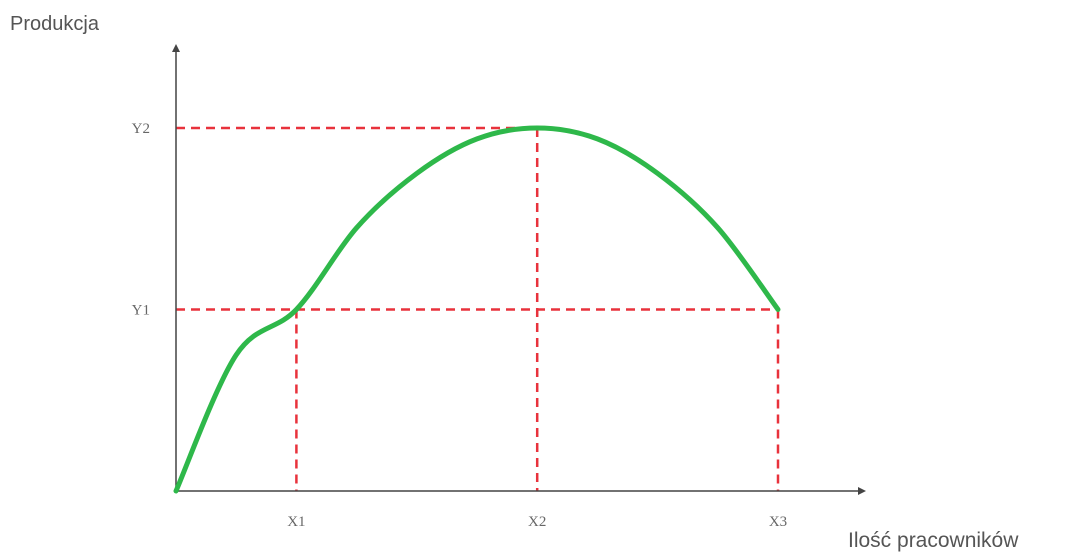  I want to click on x-tick-label-x1: X1, so click(296, 522).